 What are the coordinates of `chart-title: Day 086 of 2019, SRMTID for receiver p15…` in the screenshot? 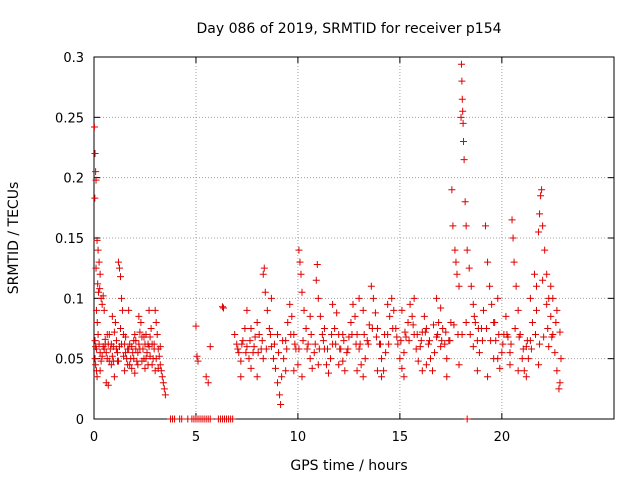 It's located at (348, 29).